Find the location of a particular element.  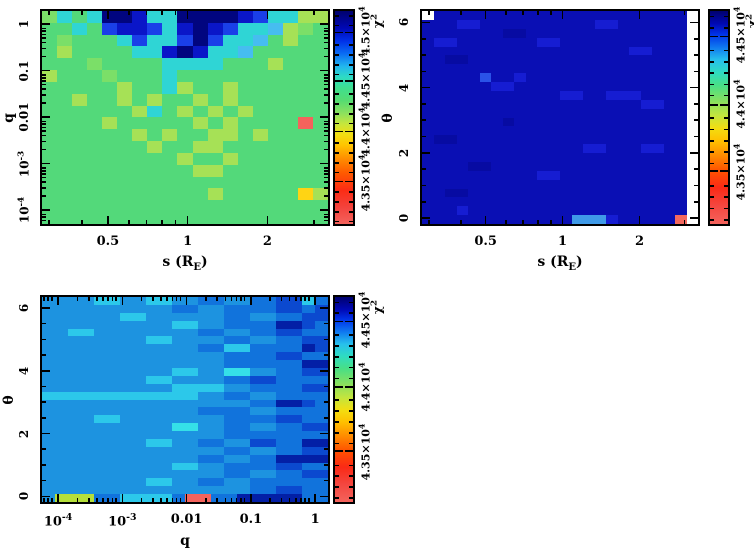

colorbar-tick-label: 4.35×104 is located at coordinates (740, 172).